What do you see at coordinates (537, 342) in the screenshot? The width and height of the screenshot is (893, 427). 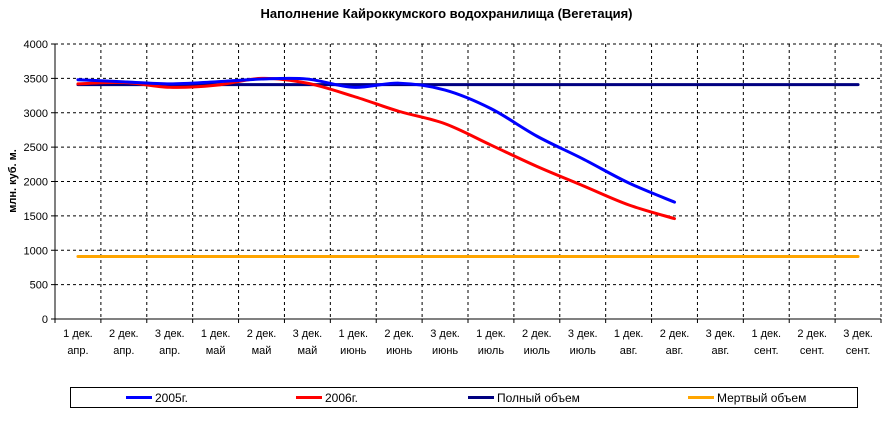 I see `x-tick-label: 2 дек. июль` at bounding box center [537, 342].